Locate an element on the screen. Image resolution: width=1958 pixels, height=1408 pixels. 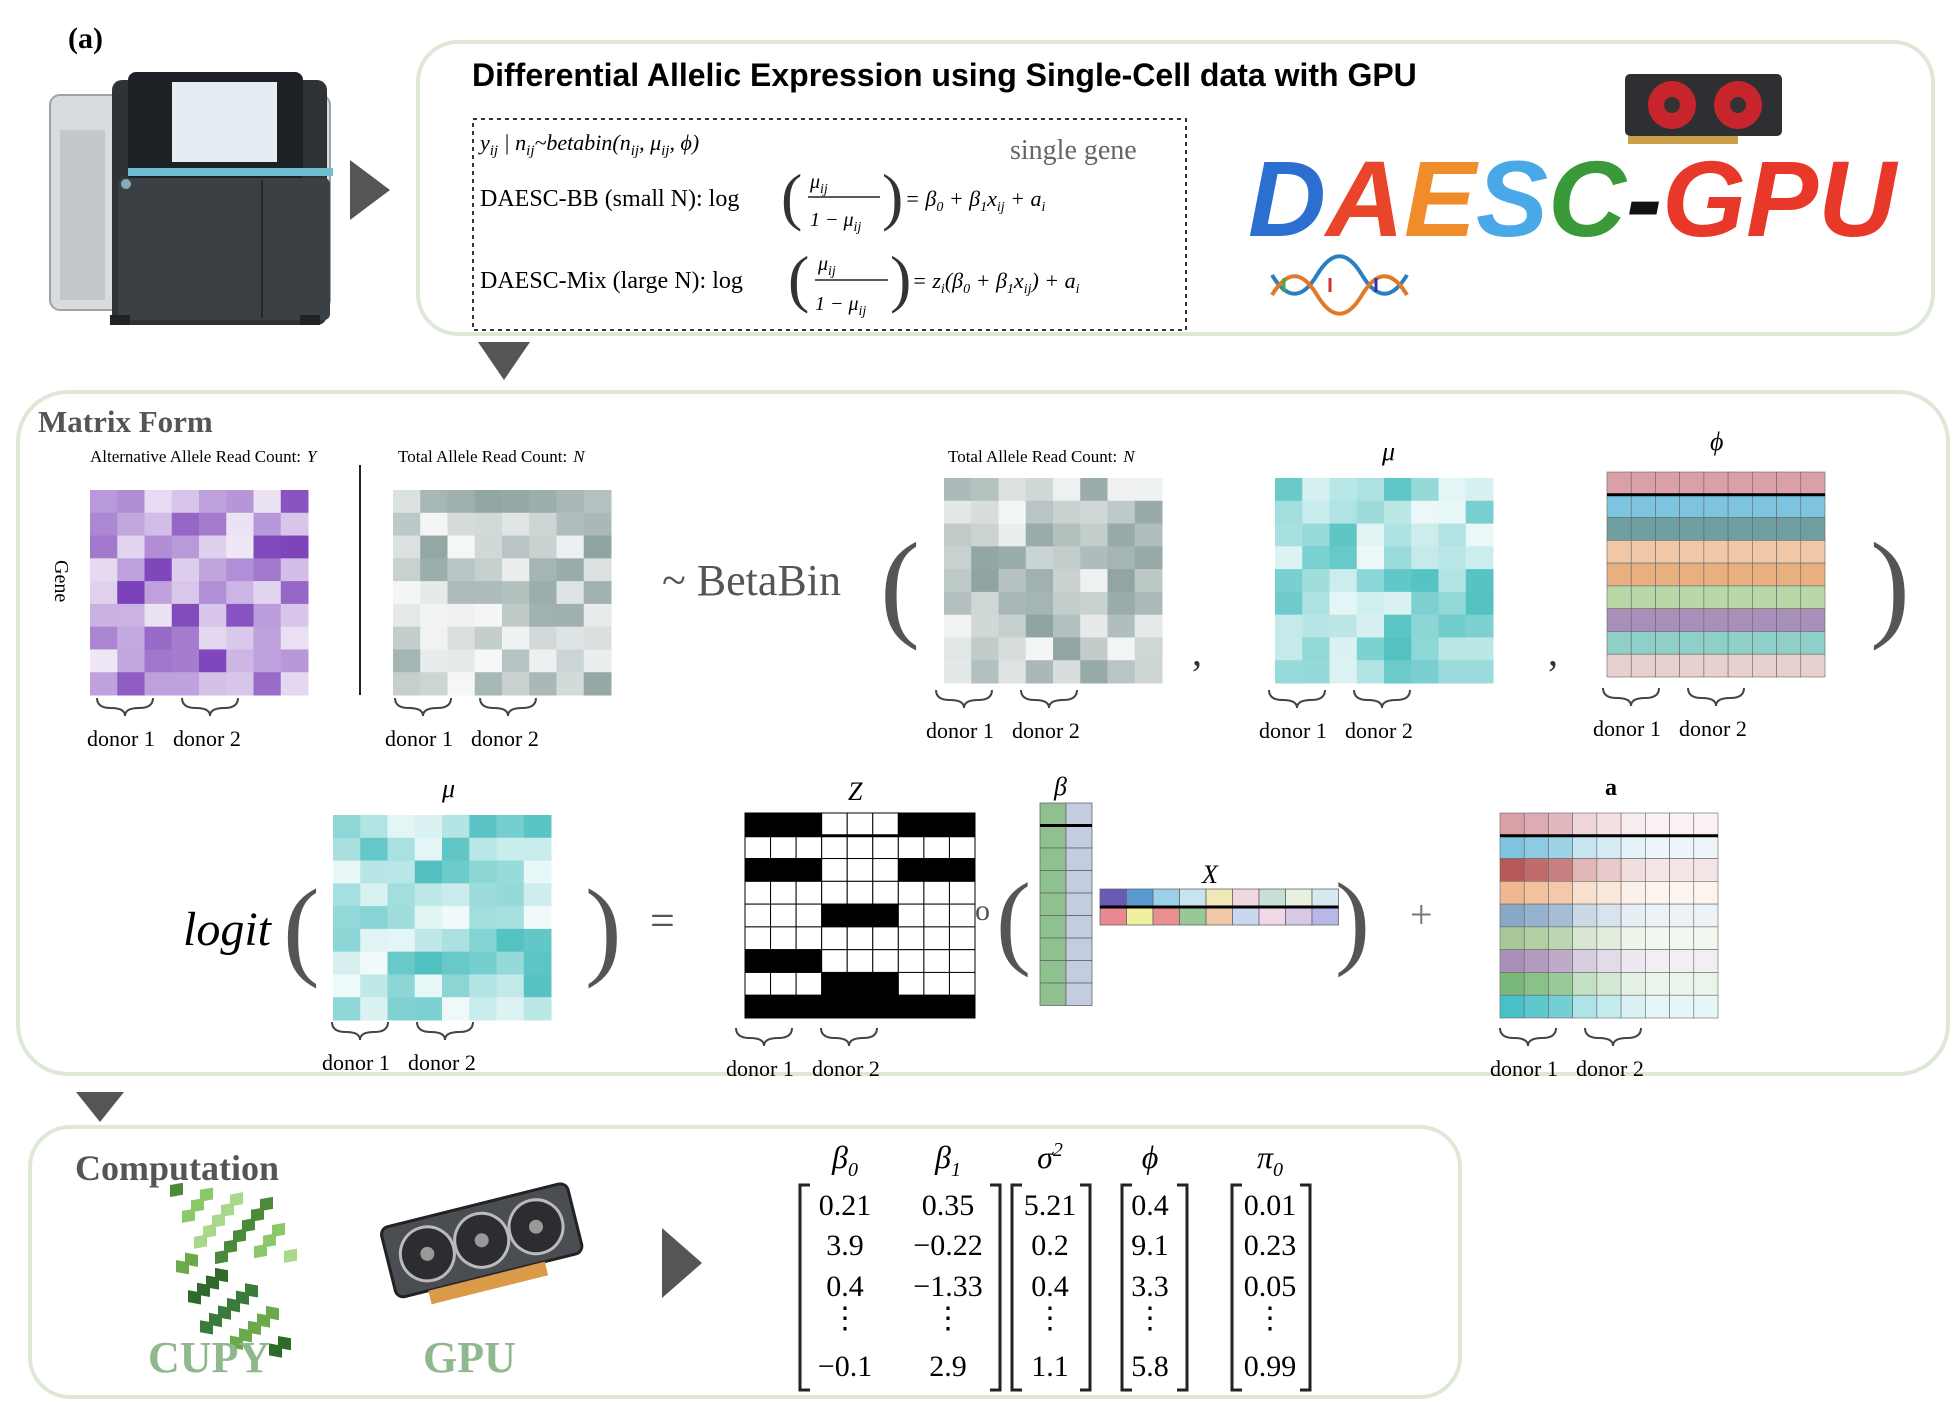
y-heatmap is located at coordinates (199, 593).